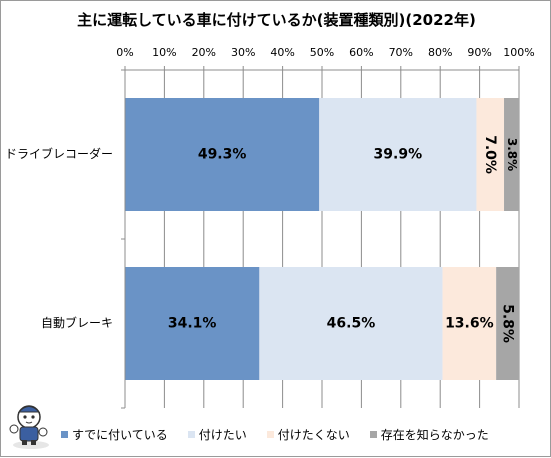 The height and width of the screenshot is (458, 551). I want to click on data-label: 46.5%, so click(351, 324).